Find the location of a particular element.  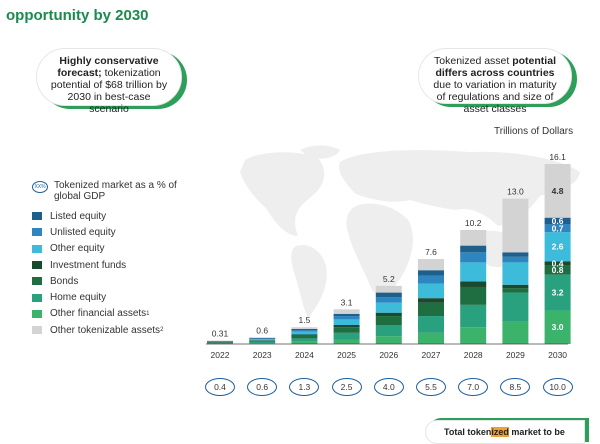

bottom-callout: Total tokenized market to be is located at coordinates (505, 432).